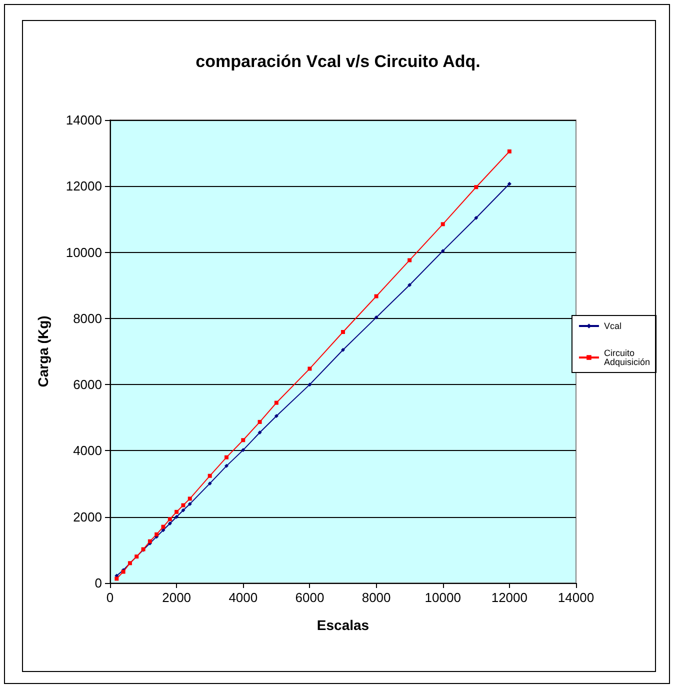 Image resolution: width=676 pixels, height=688 pixels. What do you see at coordinates (110, 597) in the screenshot?
I see `x-tick-label: 0` at bounding box center [110, 597].